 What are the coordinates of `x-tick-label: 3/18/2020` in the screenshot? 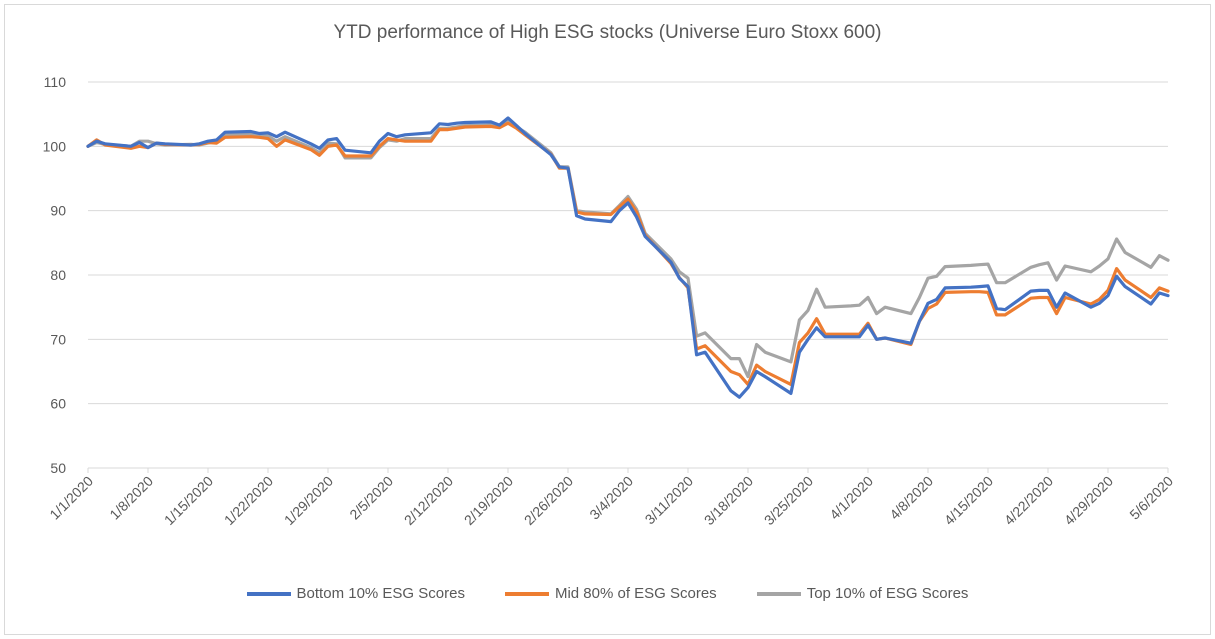 It's located at (729, 501).